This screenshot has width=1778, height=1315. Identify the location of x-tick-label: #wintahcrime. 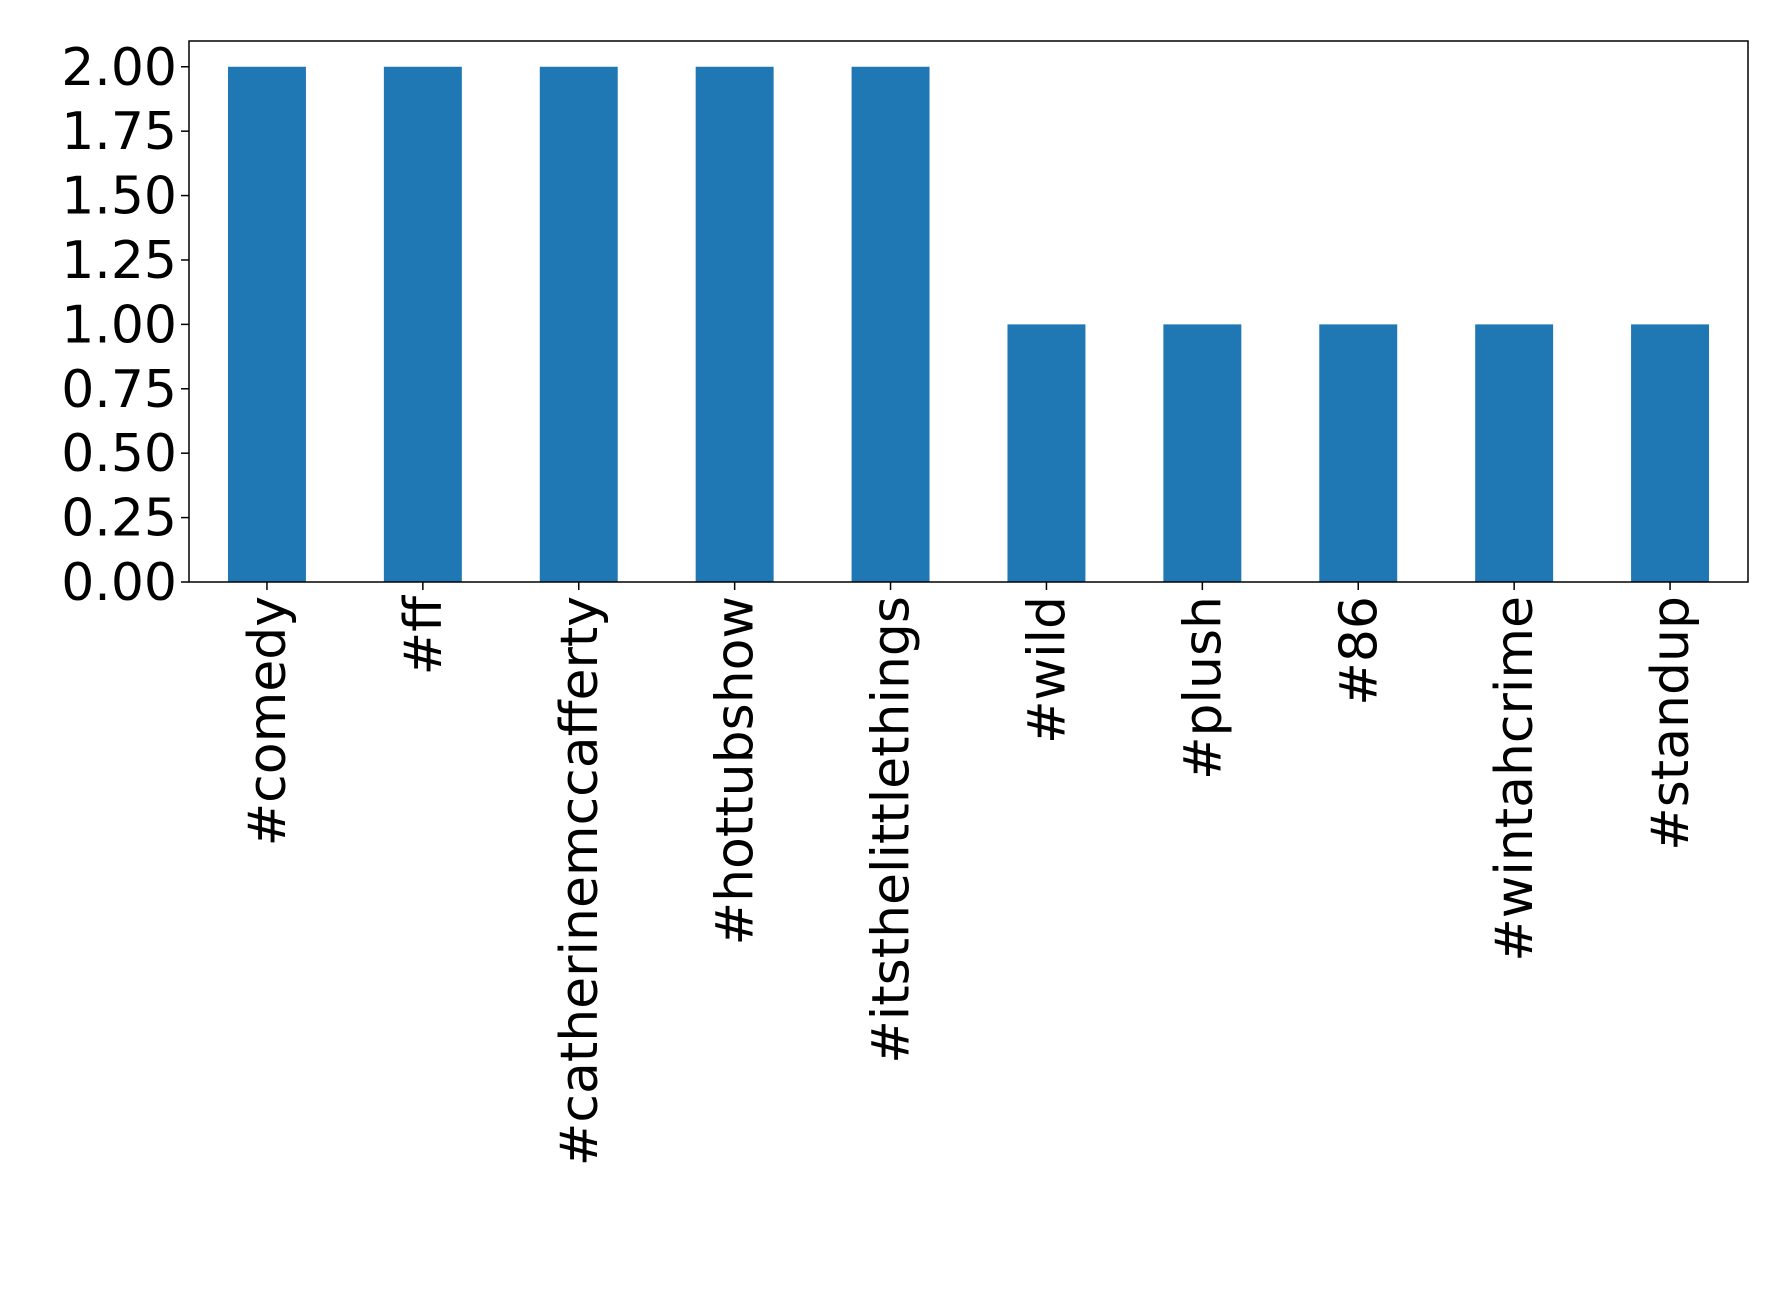
(1515, 779).